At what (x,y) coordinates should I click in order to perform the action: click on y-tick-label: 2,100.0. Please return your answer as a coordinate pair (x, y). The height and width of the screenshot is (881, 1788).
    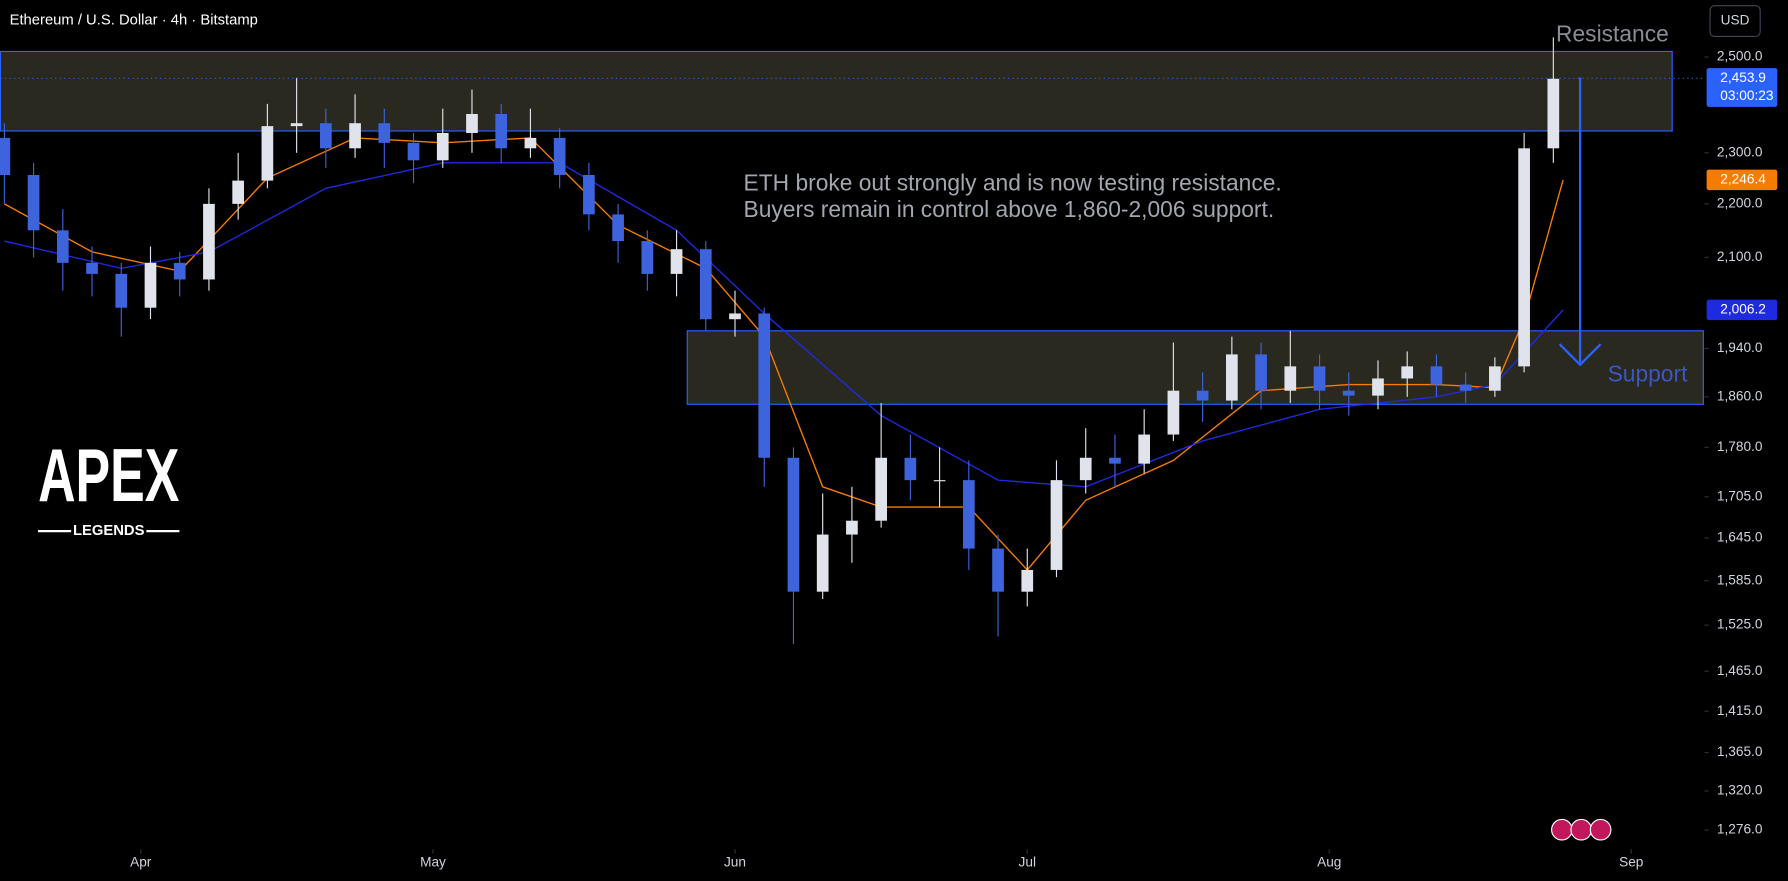
    Looking at the image, I should click on (1740, 256).